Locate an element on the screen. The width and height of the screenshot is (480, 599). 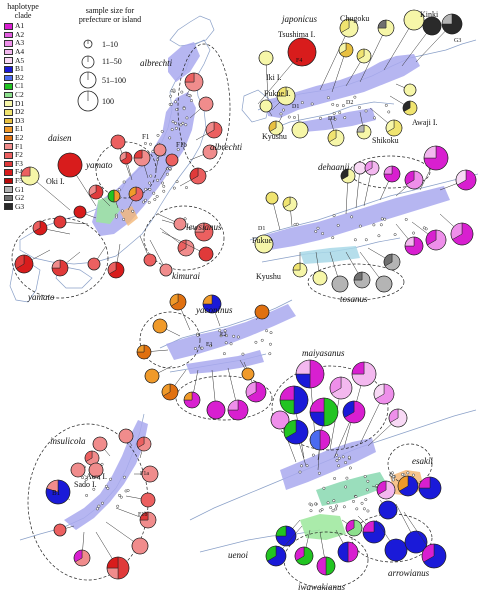
group-outline-yaconinus is located at coordinates (170, 340).